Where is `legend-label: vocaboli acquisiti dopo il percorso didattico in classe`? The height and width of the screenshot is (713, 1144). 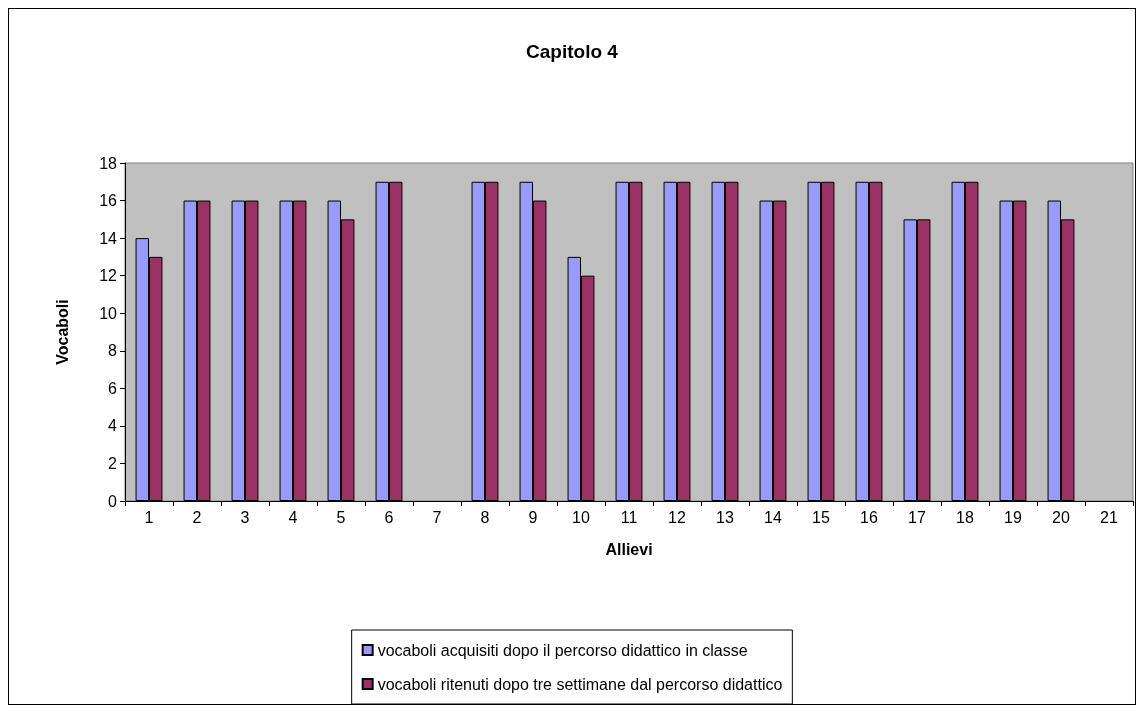
legend-label: vocaboli acquisiti dopo il percorso didattico in classe is located at coordinates (562, 650).